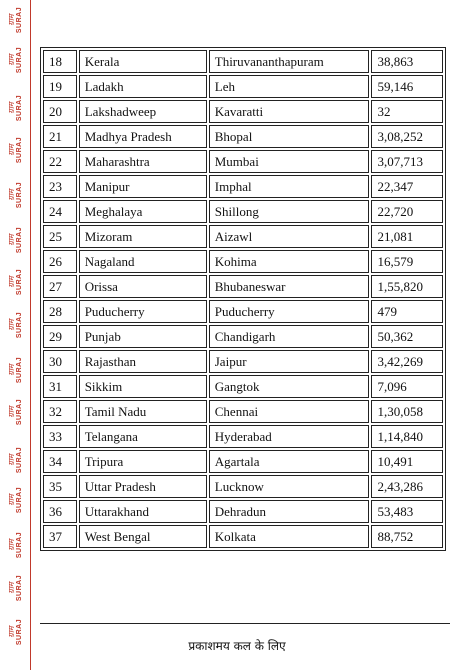 The width and height of the screenshot is (474, 670). Describe the element at coordinates (407, 336) in the screenshot. I see `area-cell: 50,362` at that location.